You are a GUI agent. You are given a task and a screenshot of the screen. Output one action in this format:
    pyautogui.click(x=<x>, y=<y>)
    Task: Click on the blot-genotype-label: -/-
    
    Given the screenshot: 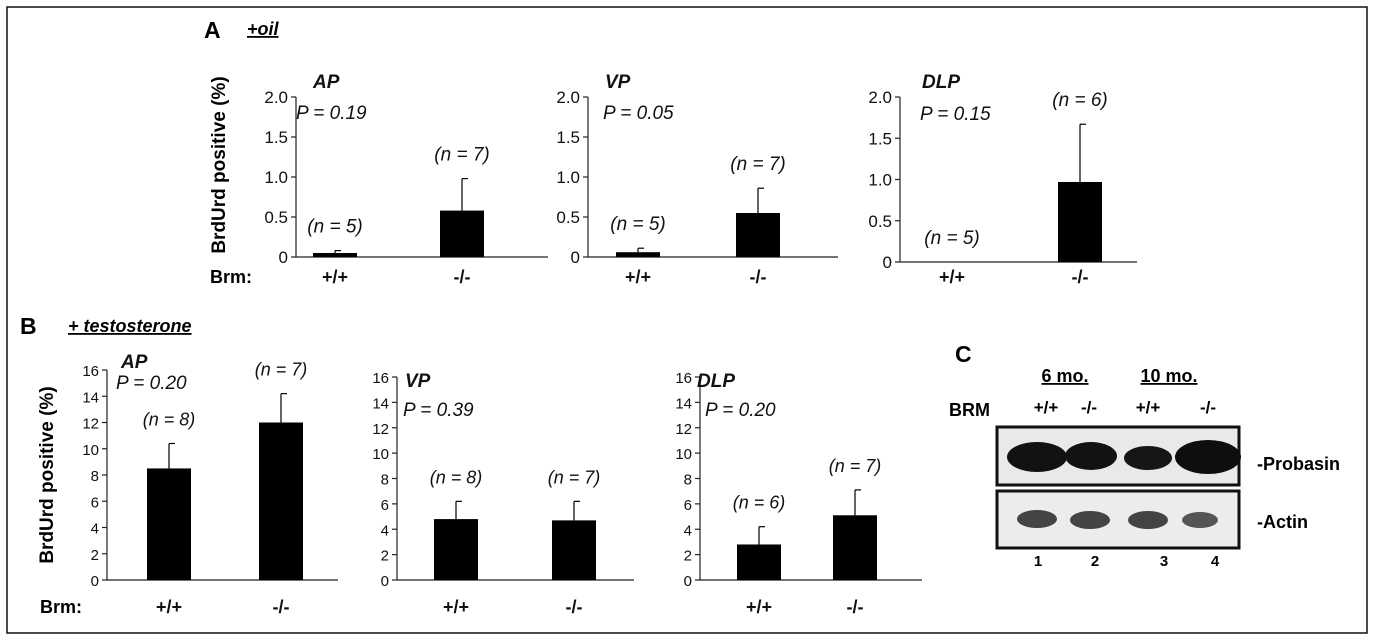 What is the action you would take?
    pyautogui.click(x=1208, y=407)
    